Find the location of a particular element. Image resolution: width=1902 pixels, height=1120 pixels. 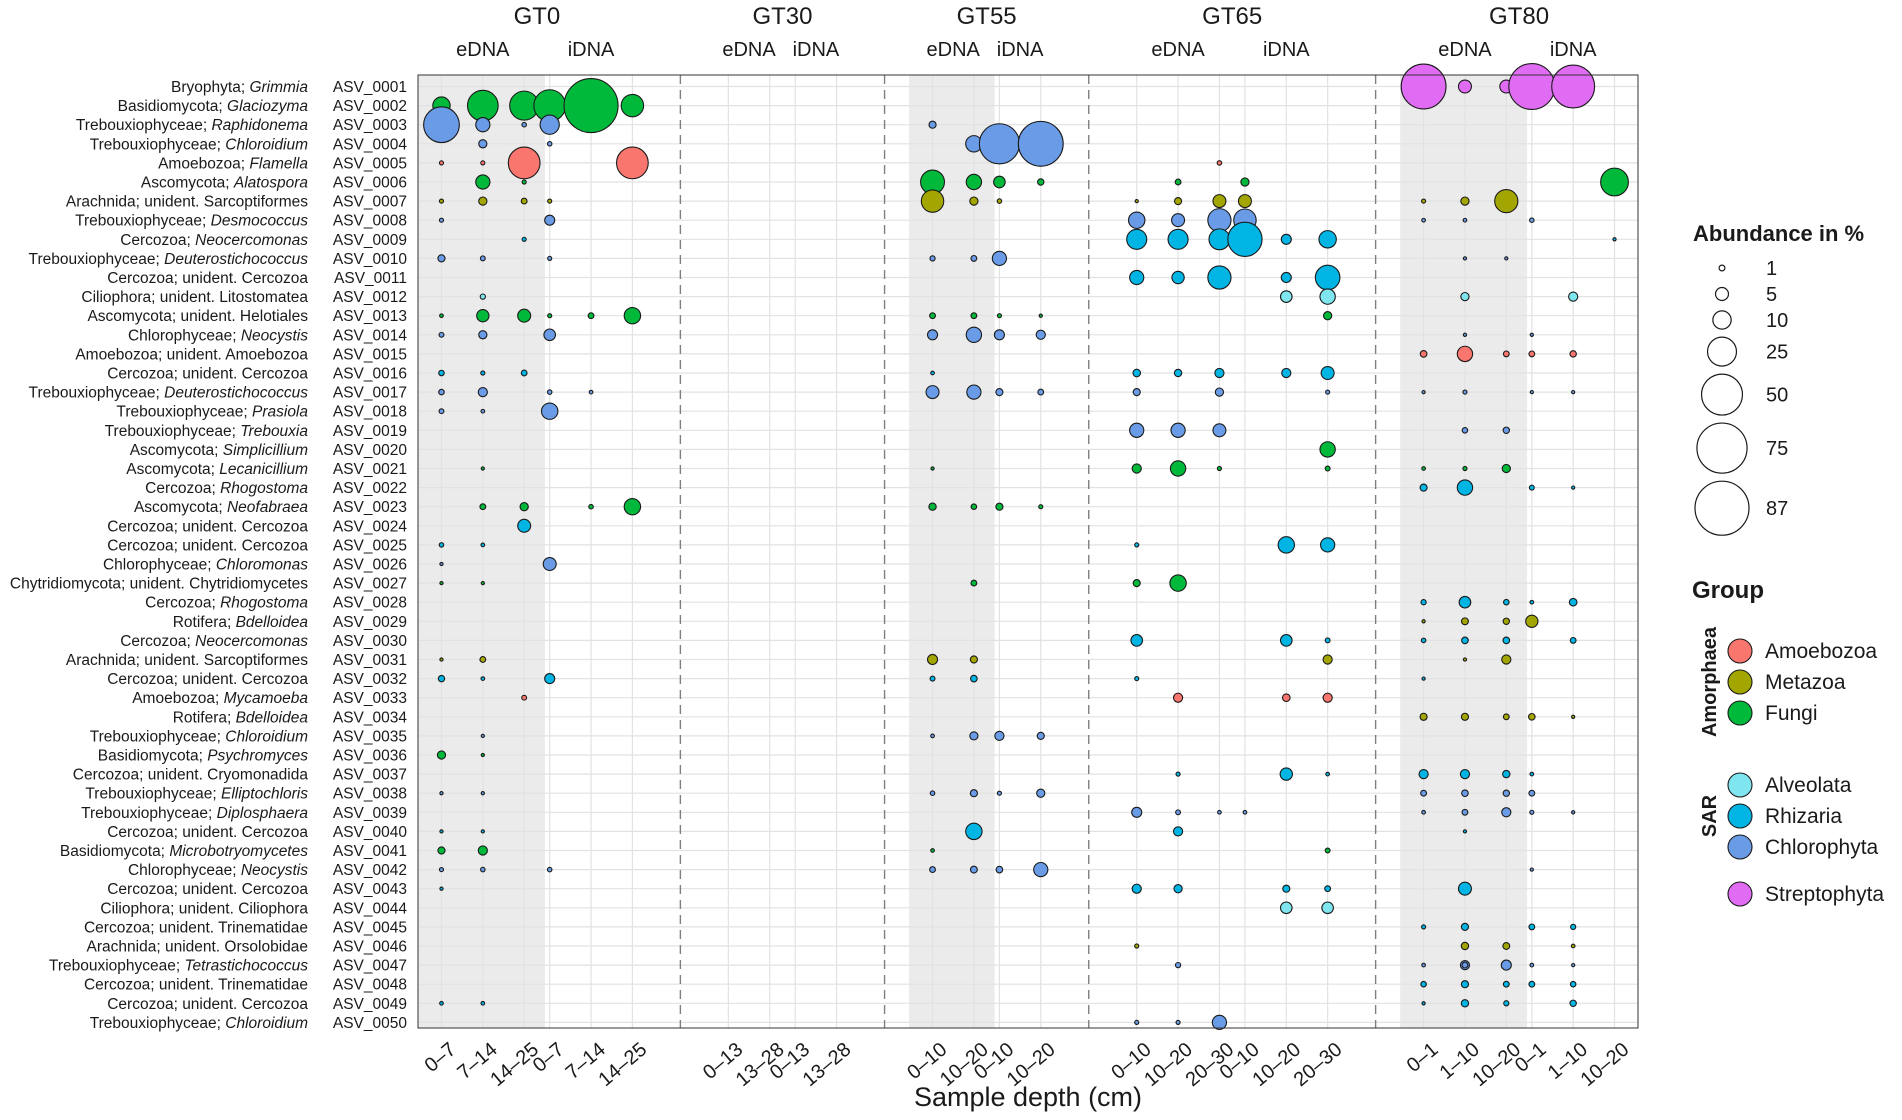

genus-name: Elliptochloris is located at coordinates (264, 794).